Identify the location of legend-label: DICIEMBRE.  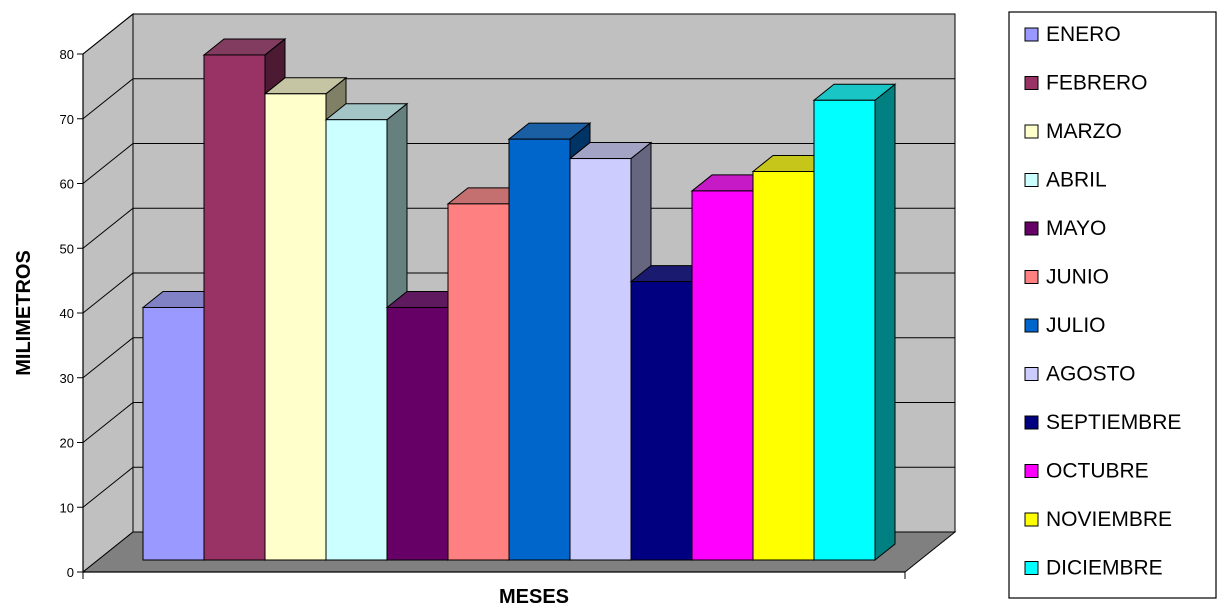
(1104, 568).